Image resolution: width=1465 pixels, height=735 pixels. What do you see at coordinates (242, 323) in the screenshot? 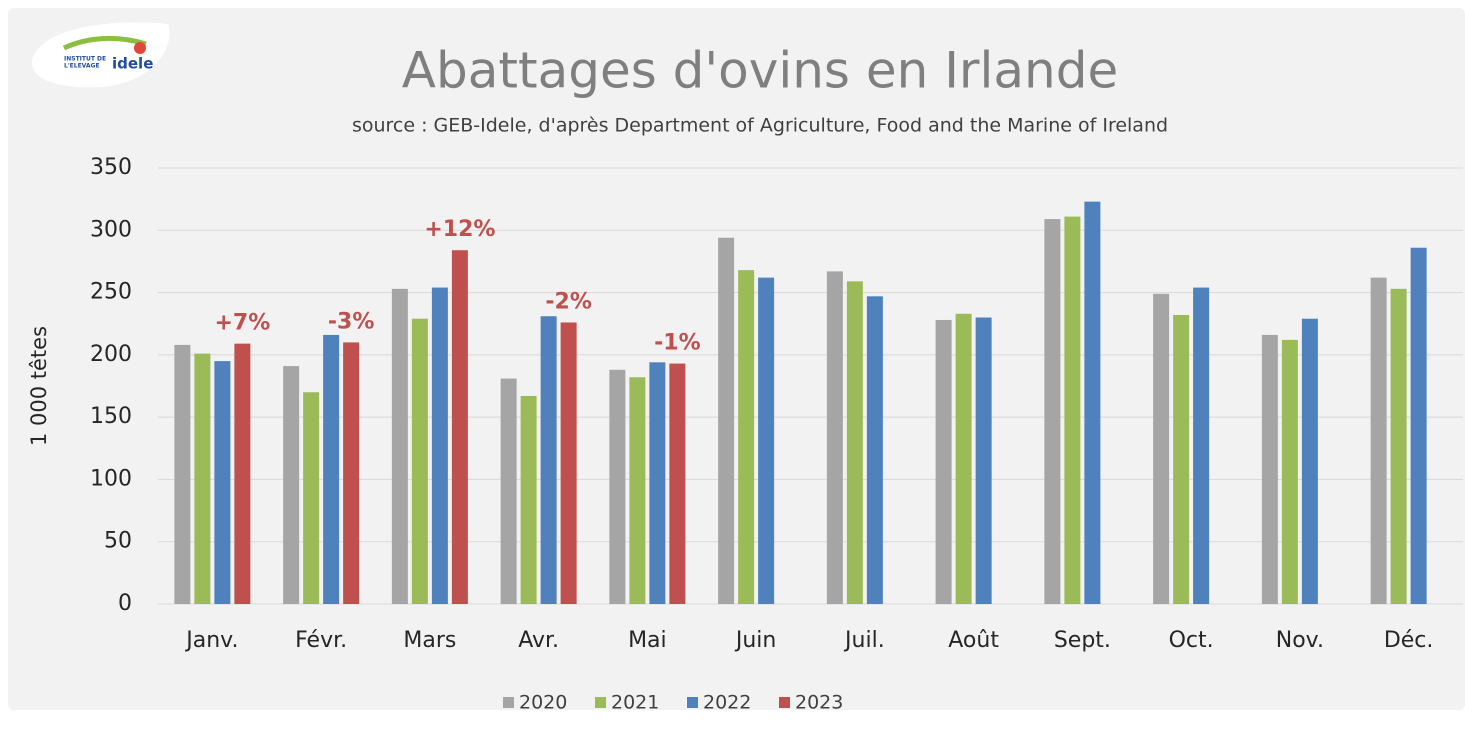
I see `annotation: +7%` at bounding box center [242, 323].